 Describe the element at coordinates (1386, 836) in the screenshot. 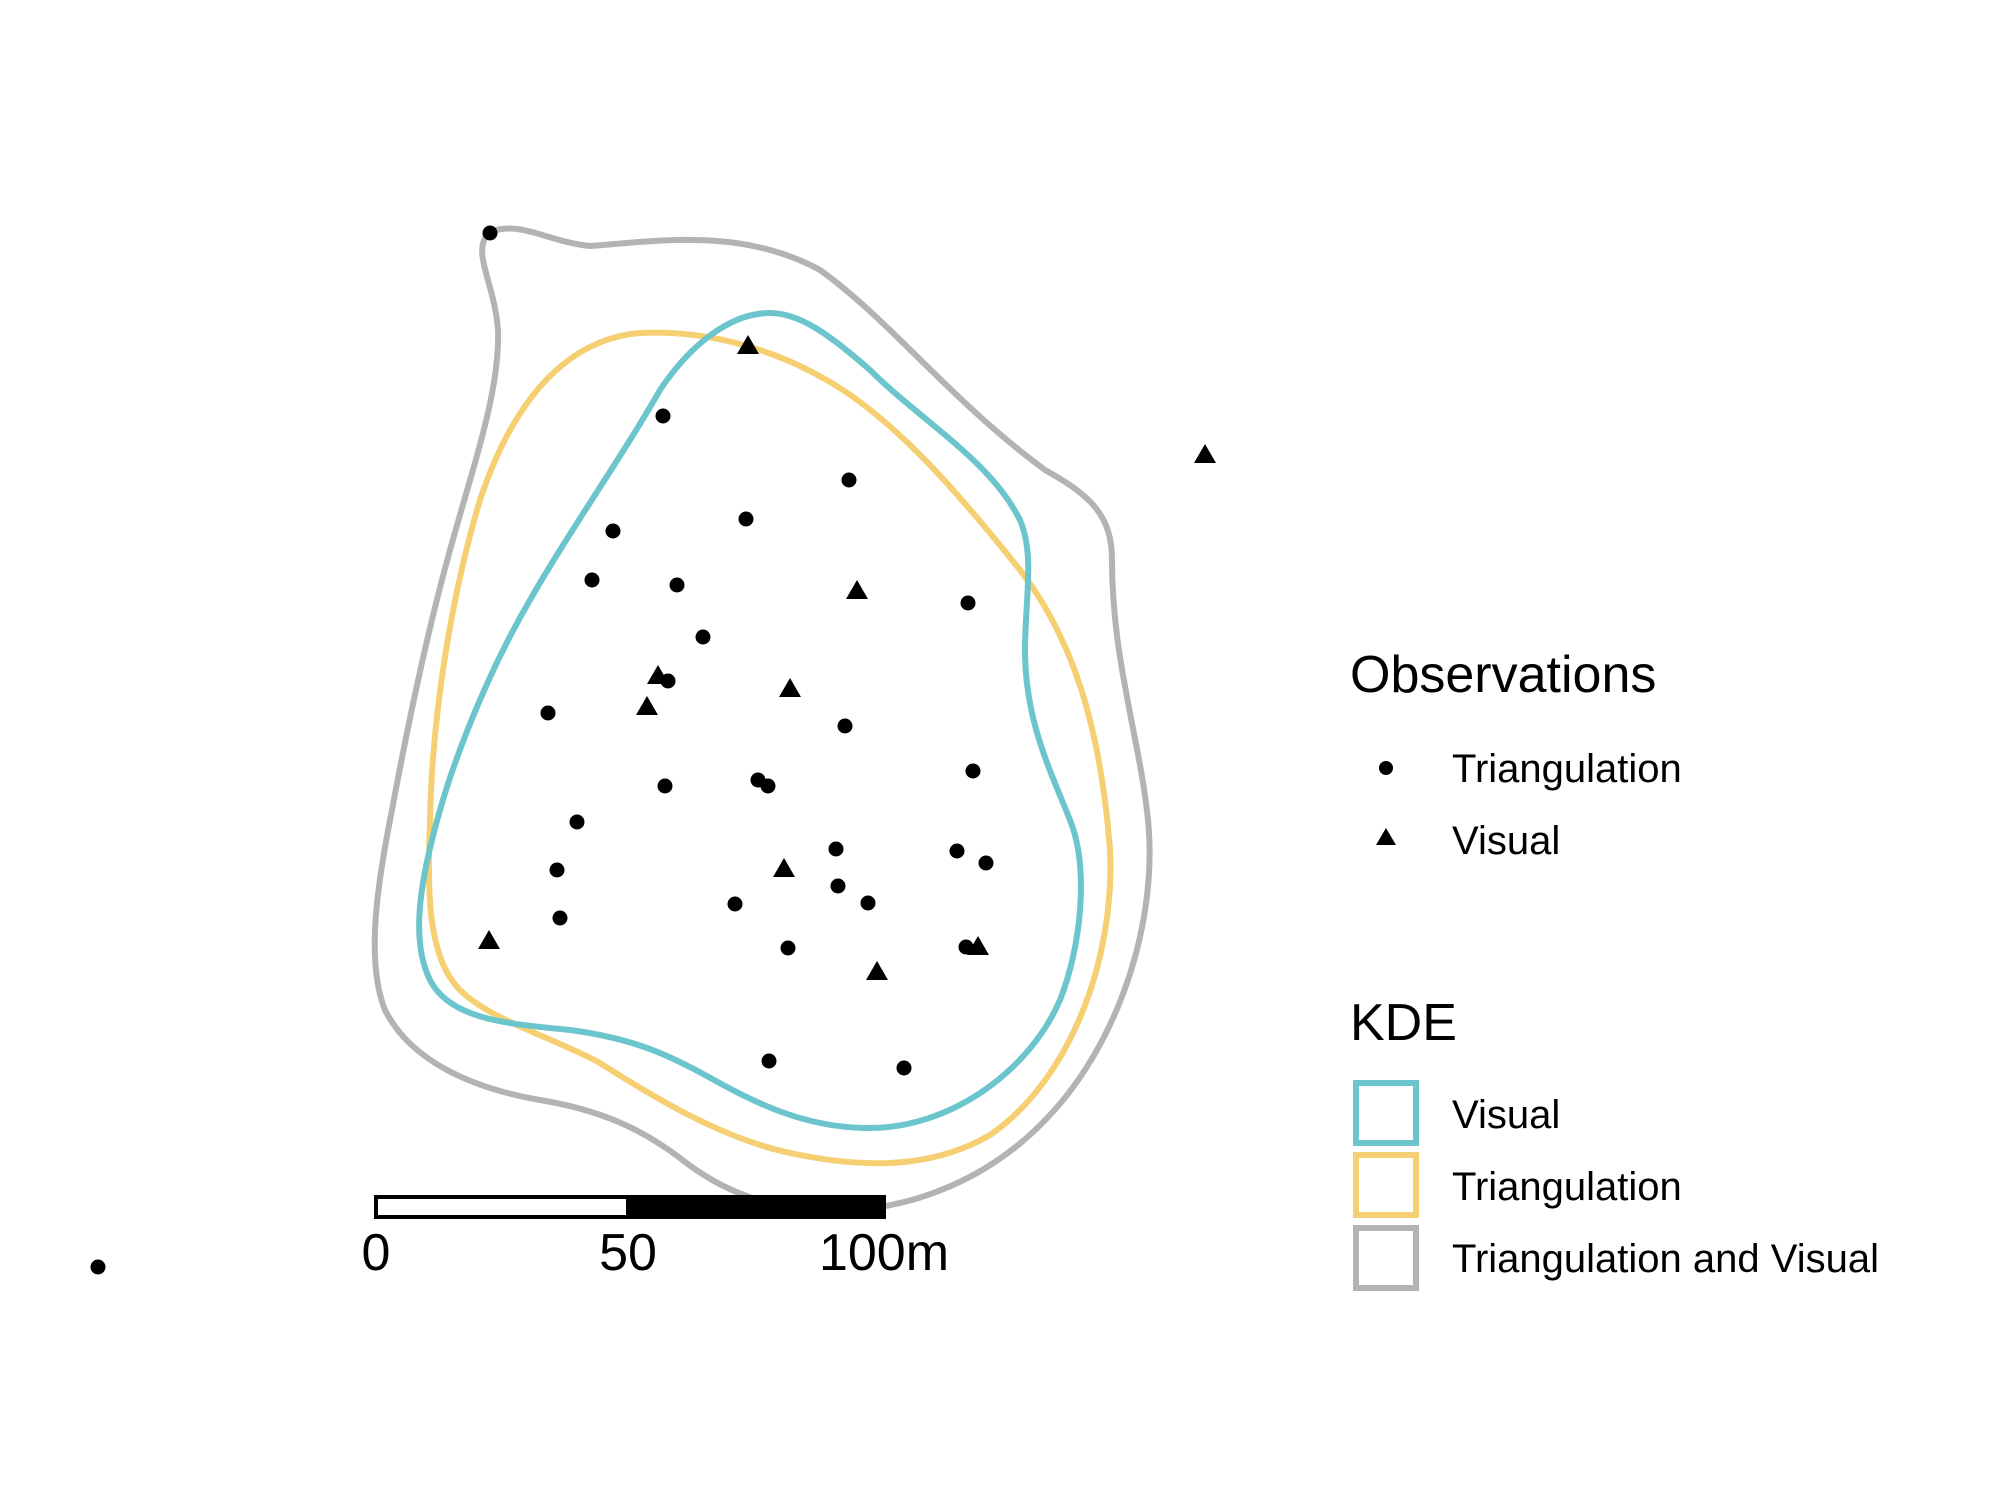

I see `legend-visual-symbol` at that location.